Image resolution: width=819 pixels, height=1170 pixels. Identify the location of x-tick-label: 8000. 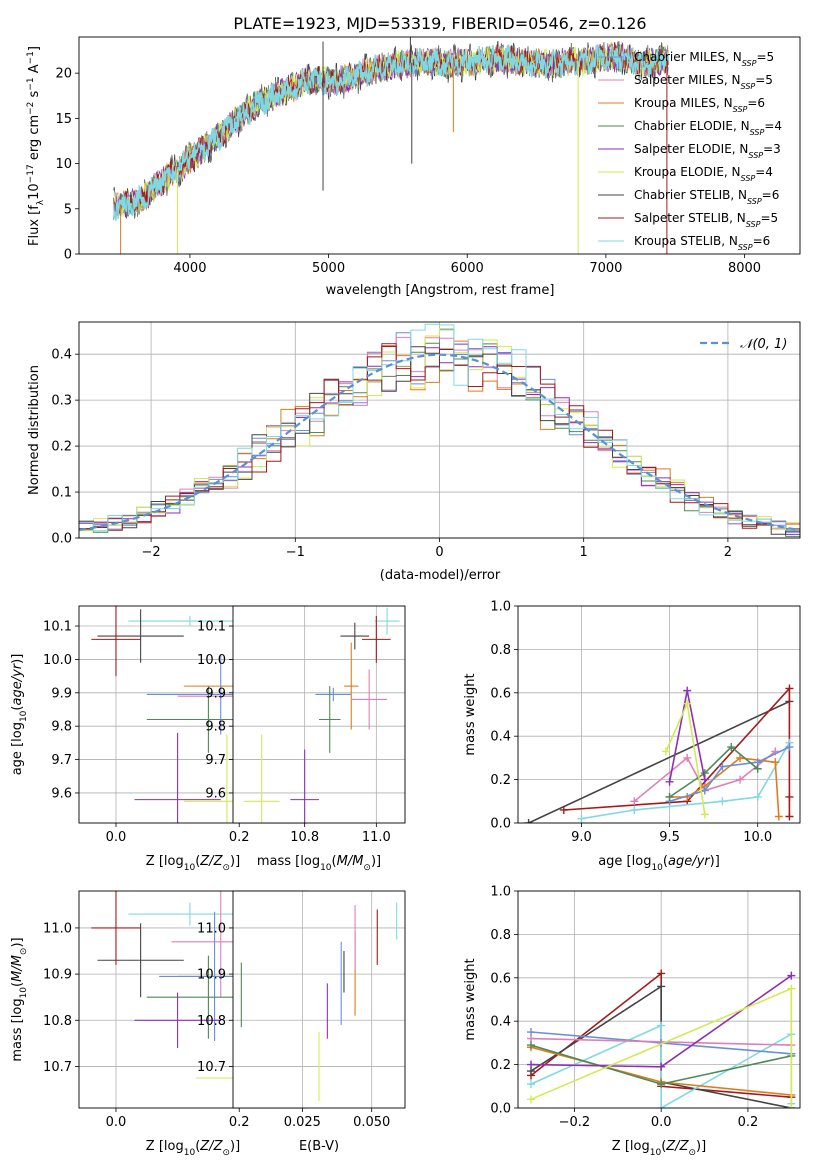
(744, 268).